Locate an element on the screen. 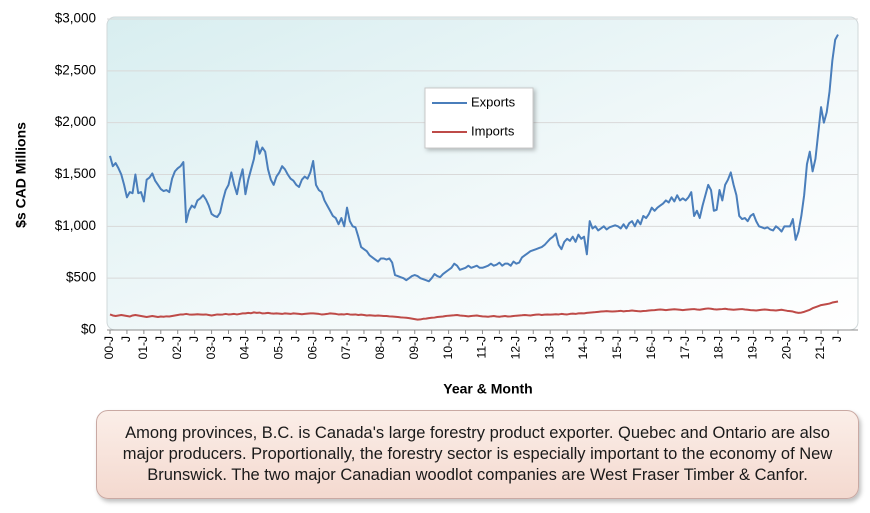 This screenshot has width=870, height=513. legend: Exports Imports is located at coordinates (479, 118).